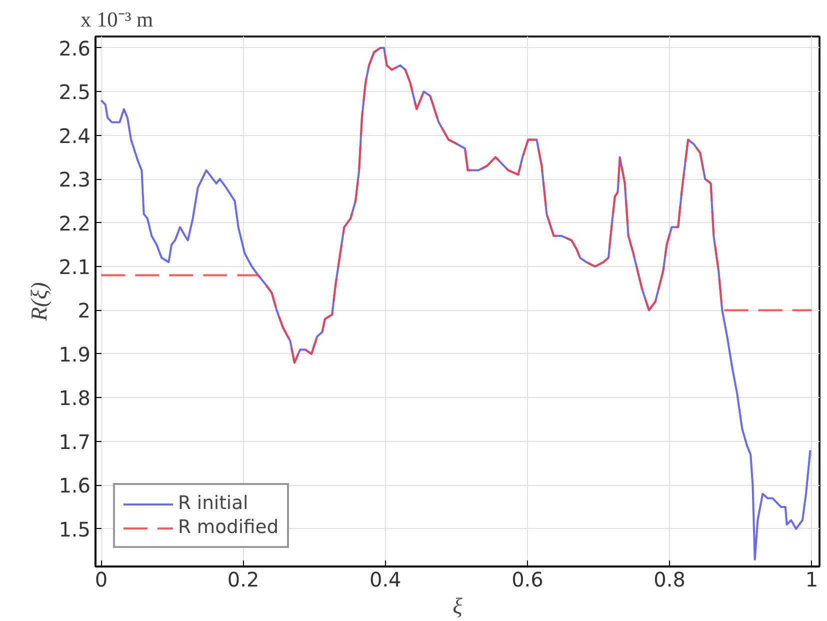 The width and height of the screenshot is (827, 621). Describe the element at coordinates (117, 20) in the screenshot. I see `text: x 10⁻³ m` at that location.